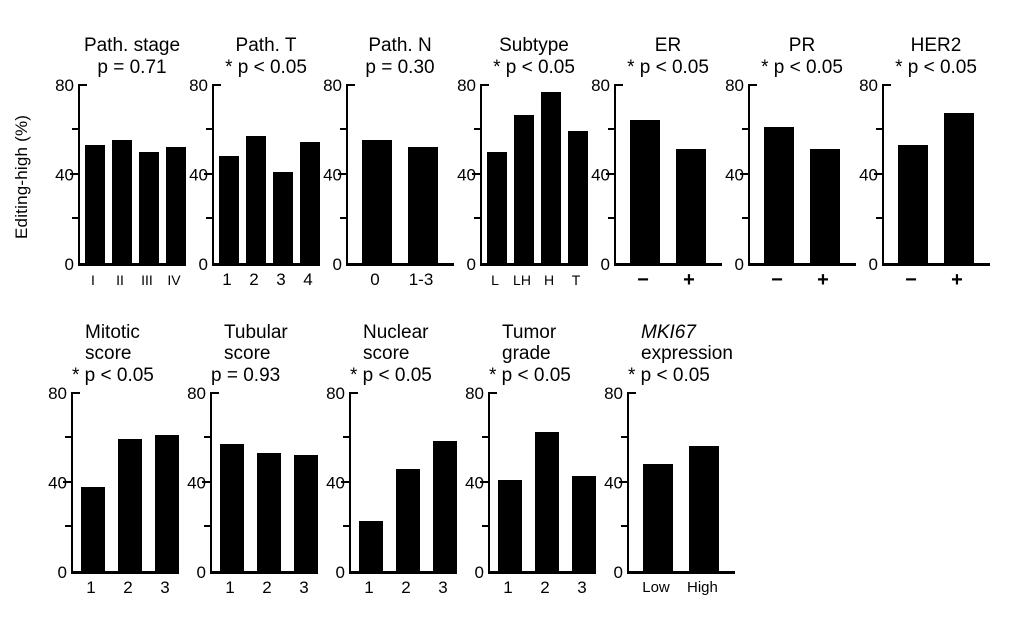 This screenshot has width=1033, height=622. What do you see at coordinates (687, 353) in the screenshot?
I see `panel-title-line: expression` at bounding box center [687, 353].